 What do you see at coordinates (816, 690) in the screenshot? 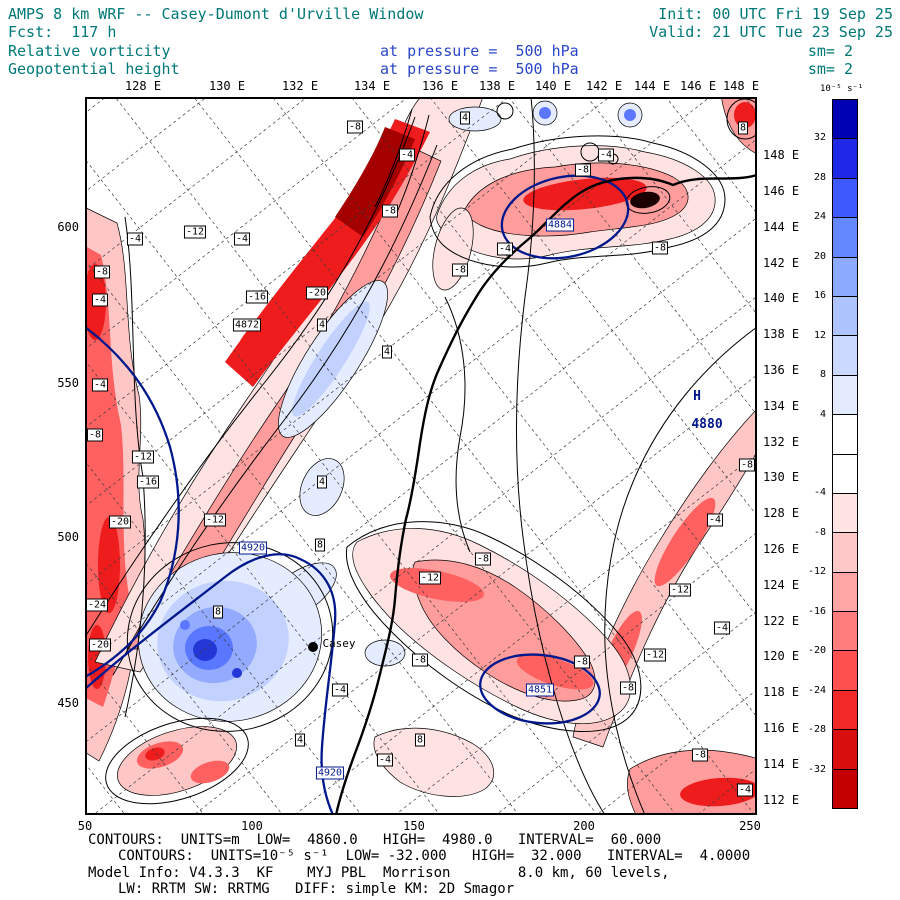
I see `colorbar-tick: -24` at bounding box center [816, 690].